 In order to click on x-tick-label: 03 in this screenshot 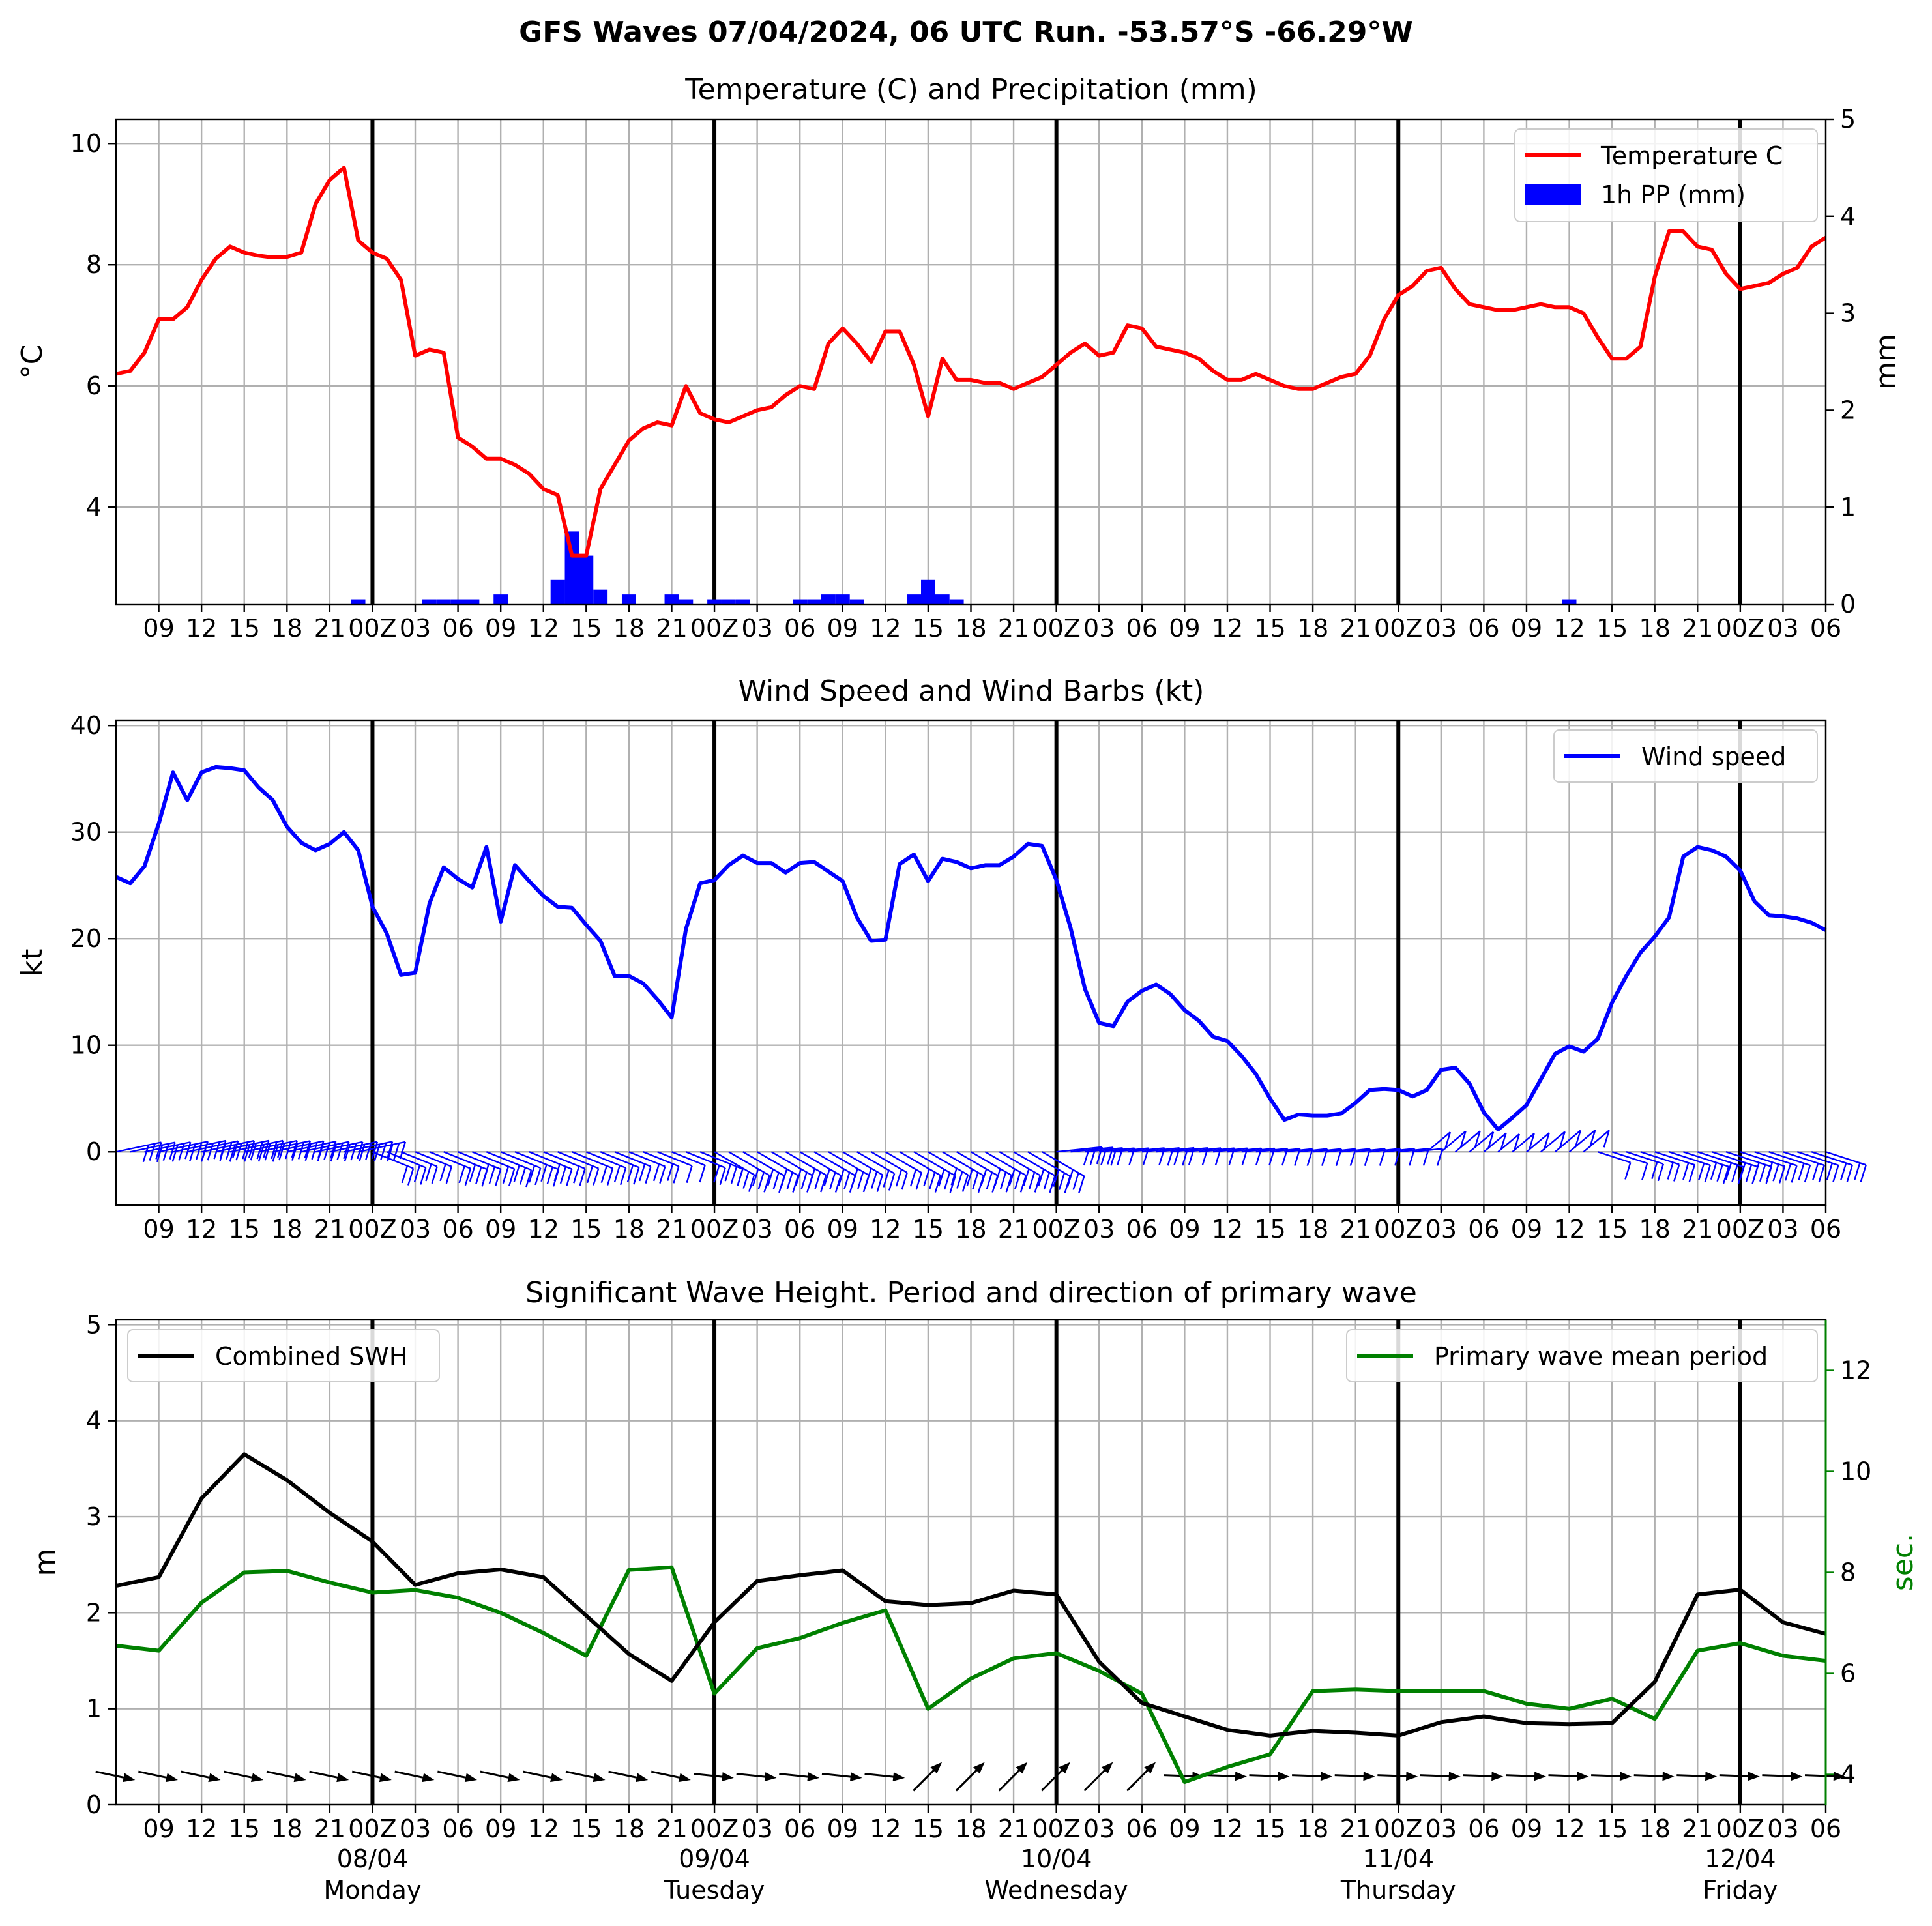, I will do `click(756, 628)`.